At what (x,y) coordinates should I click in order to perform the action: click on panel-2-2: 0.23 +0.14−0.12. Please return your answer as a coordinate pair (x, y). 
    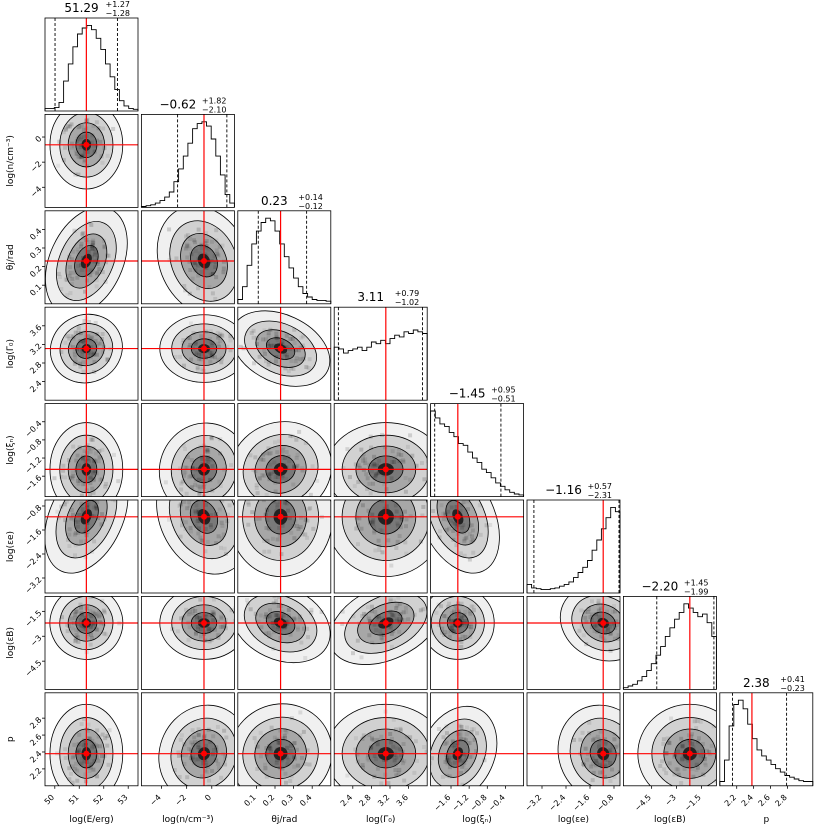
    Looking at the image, I should click on (284, 249).